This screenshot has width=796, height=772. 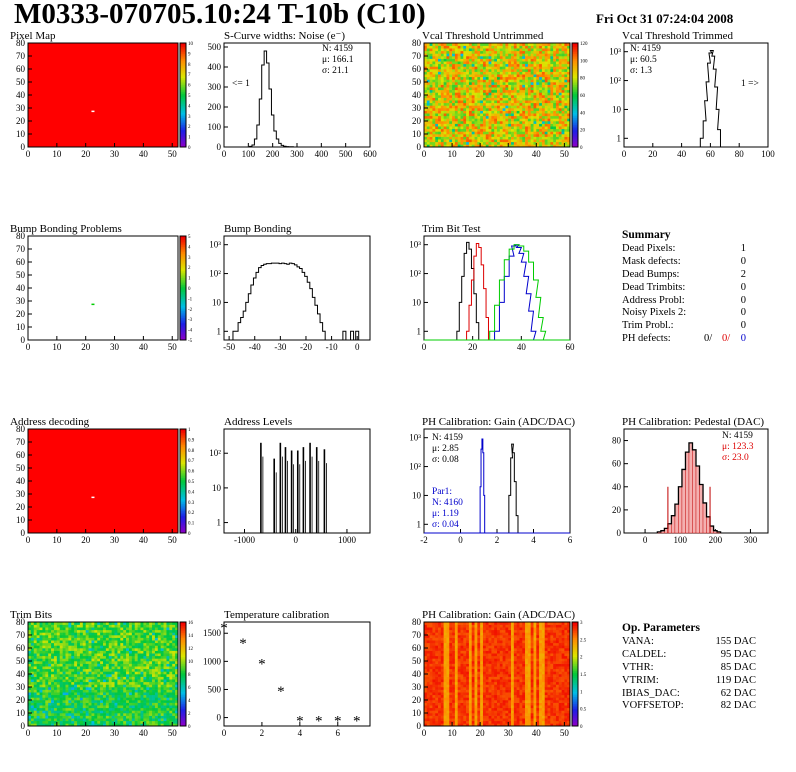 What do you see at coordinates (21, 455) in the screenshot?
I see `y-tick-label: 60` at bounding box center [21, 455].